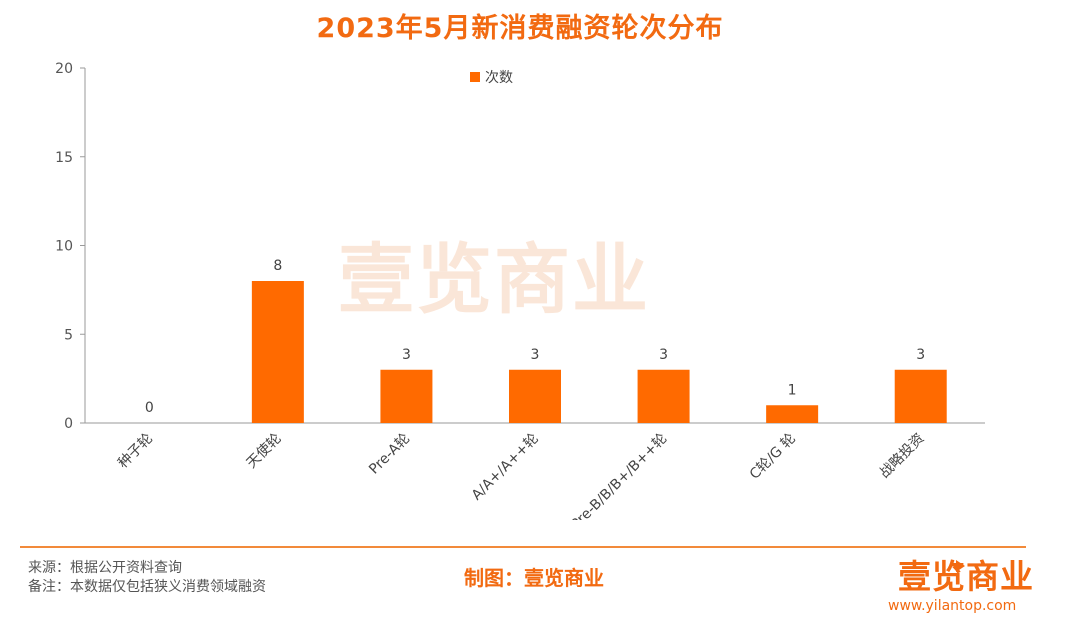  Describe the element at coordinates (523, 547) in the screenshot. I see `footer-divider` at that location.